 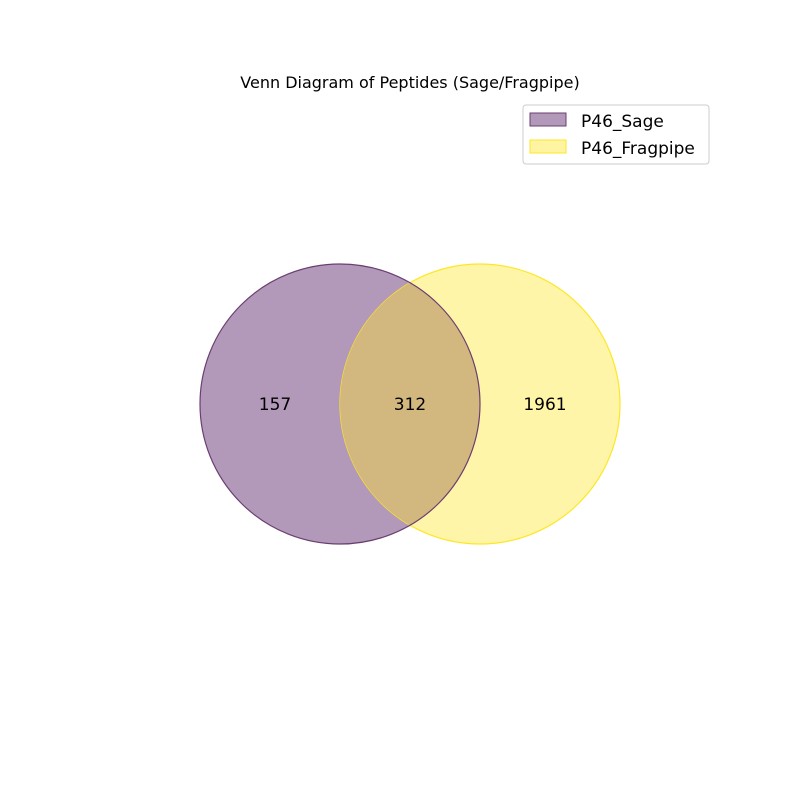 I want to click on chart-title: Venn Diagram of Peptides (Sage/Fragpipe), so click(x=409, y=82).